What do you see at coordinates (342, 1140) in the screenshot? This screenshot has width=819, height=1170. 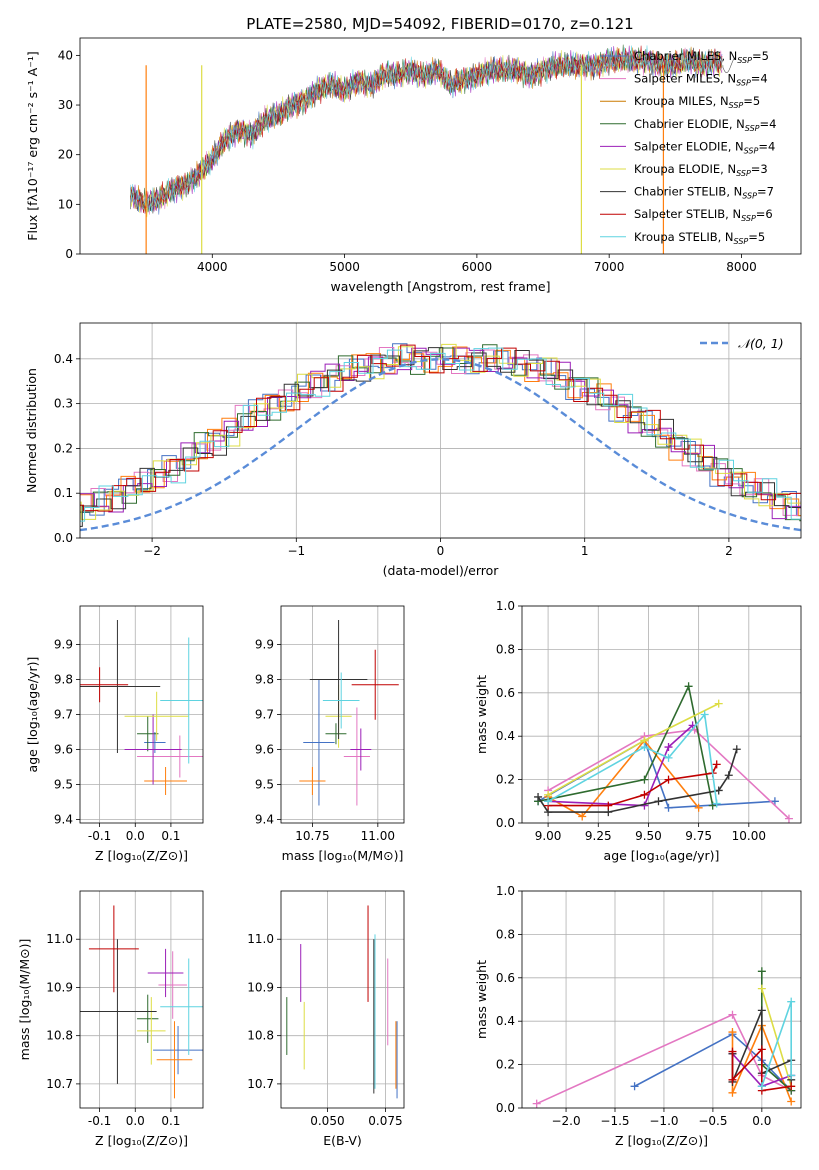 I see `x-axis-label: E(B-V)` at bounding box center [342, 1140].